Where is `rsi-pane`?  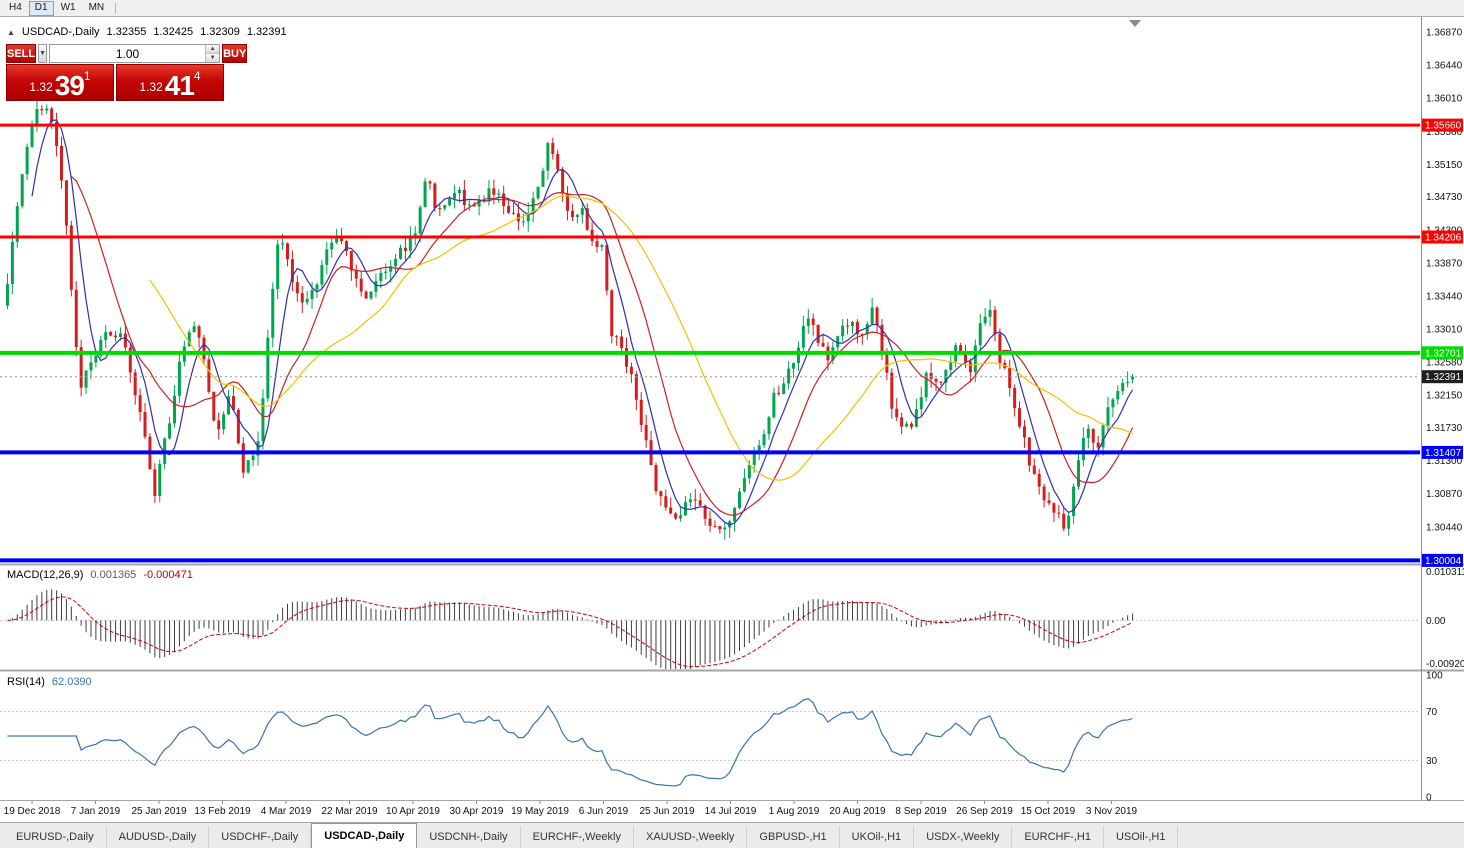
rsi-pane is located at coordinates (710, 742).